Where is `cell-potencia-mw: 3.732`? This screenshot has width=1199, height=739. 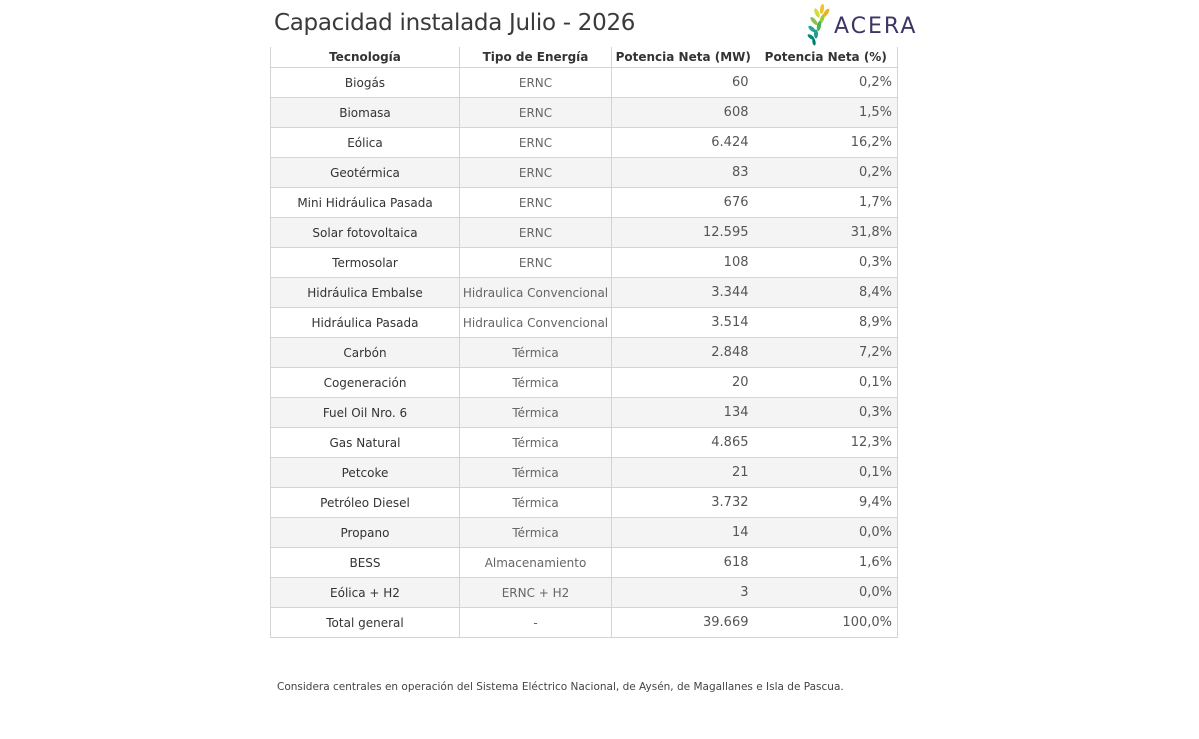
cell-potencia-mw: 3.732 is located at coordinates (683, 502).